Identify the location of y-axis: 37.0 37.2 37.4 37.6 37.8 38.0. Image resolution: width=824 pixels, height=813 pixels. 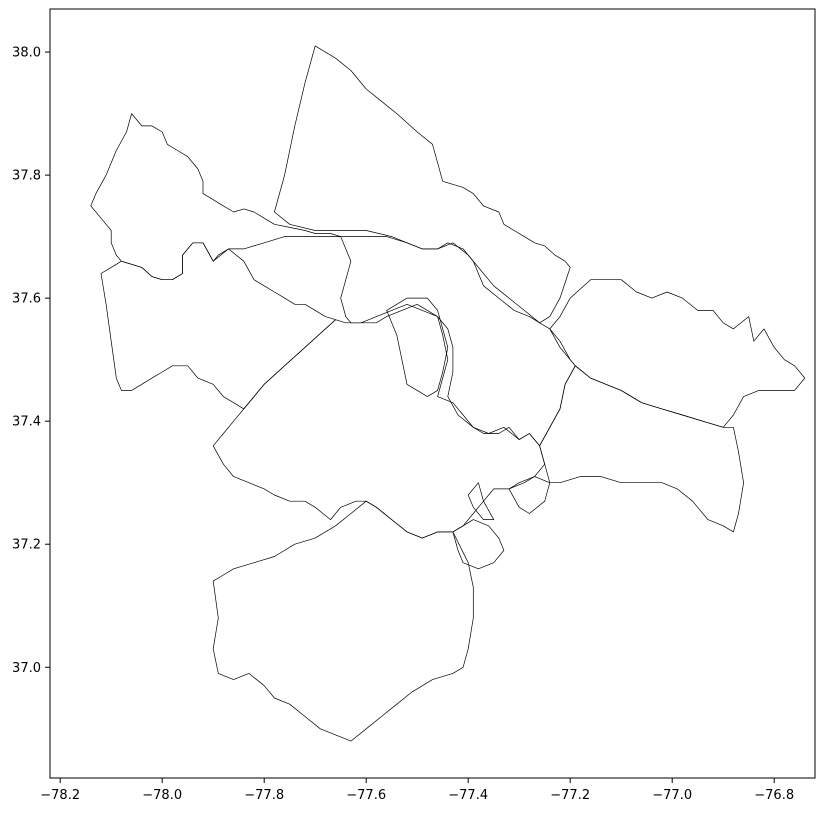
(31, 361).